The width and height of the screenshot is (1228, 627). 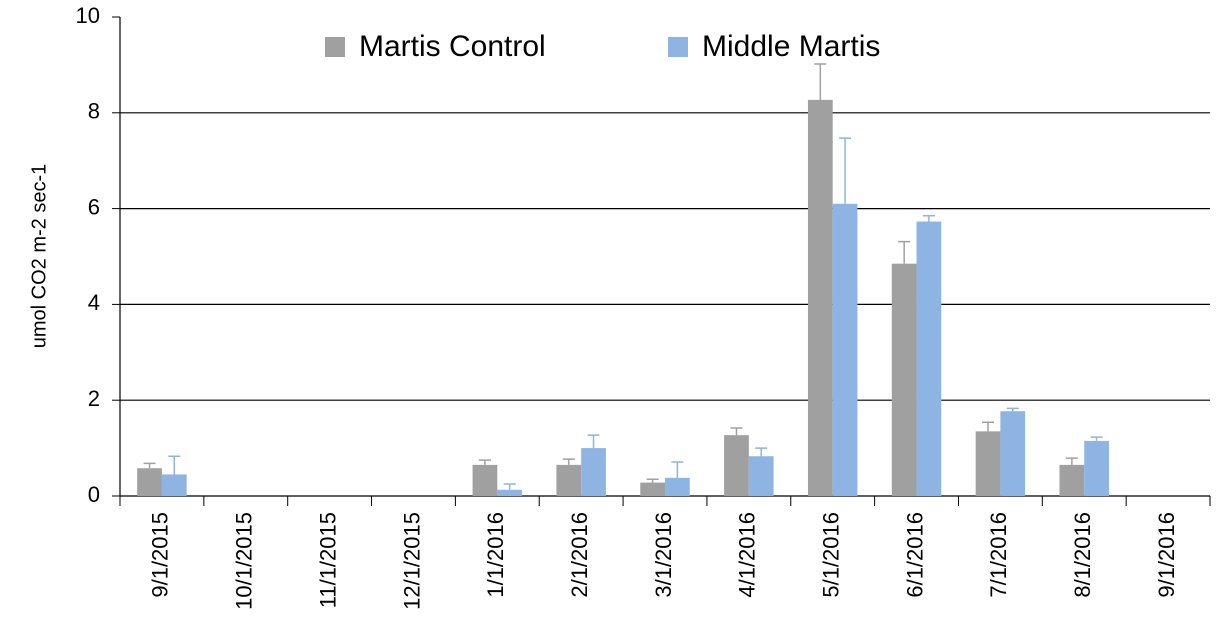 I want to click on x-tick-label: 11/1/2015, so click(x=327, y=560).